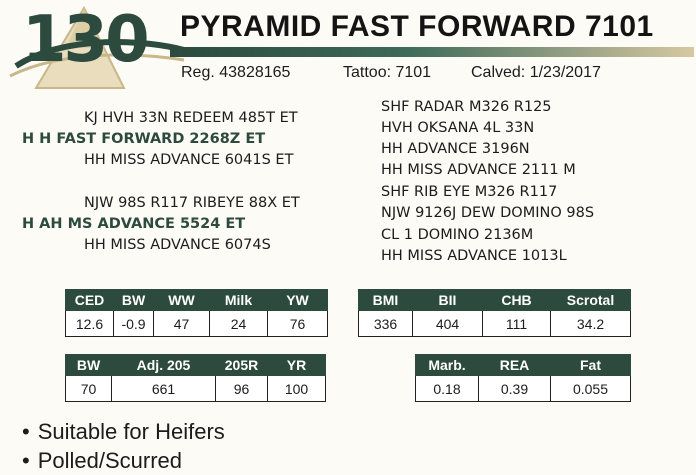 The image size is (696, 475). Describe the element at coordinates (241, 365) in the screenshot. I see `table-header: 205R` at that location.